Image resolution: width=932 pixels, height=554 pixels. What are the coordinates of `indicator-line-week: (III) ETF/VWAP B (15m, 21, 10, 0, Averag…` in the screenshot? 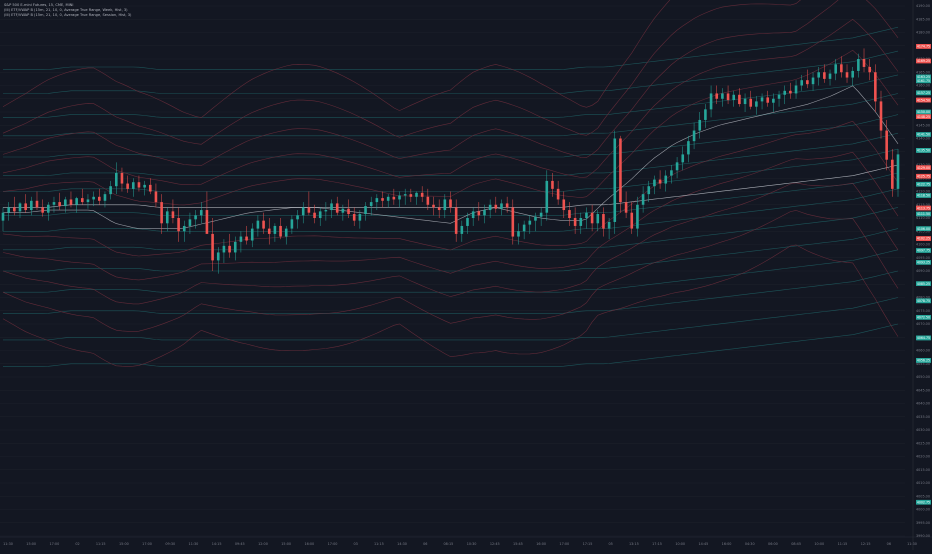 It's located at (66, 10).